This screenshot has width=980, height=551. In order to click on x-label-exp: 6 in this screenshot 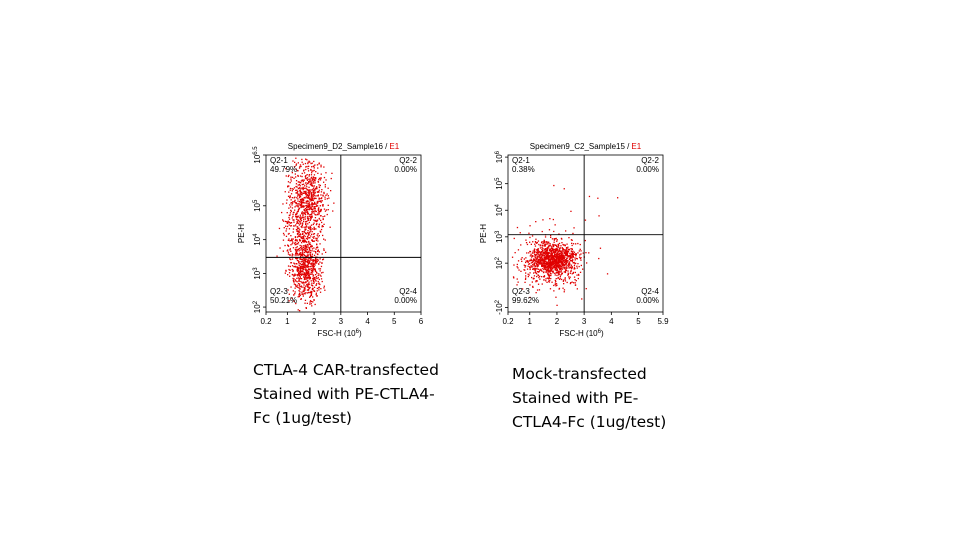, I will do `click(358, 332)`.